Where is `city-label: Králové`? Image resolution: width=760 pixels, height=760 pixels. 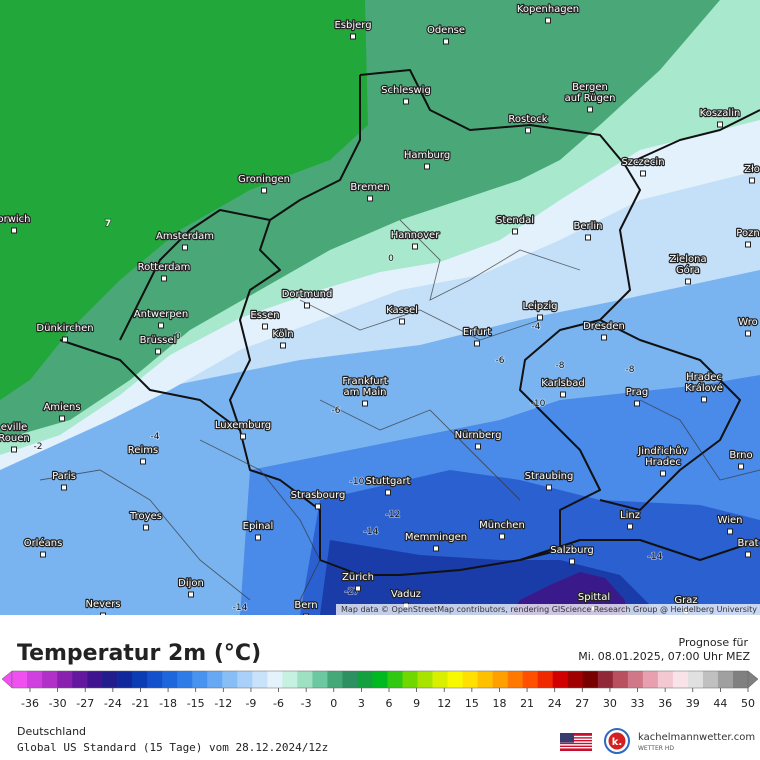 city-label: Králové is located at coordinates (704, 388).